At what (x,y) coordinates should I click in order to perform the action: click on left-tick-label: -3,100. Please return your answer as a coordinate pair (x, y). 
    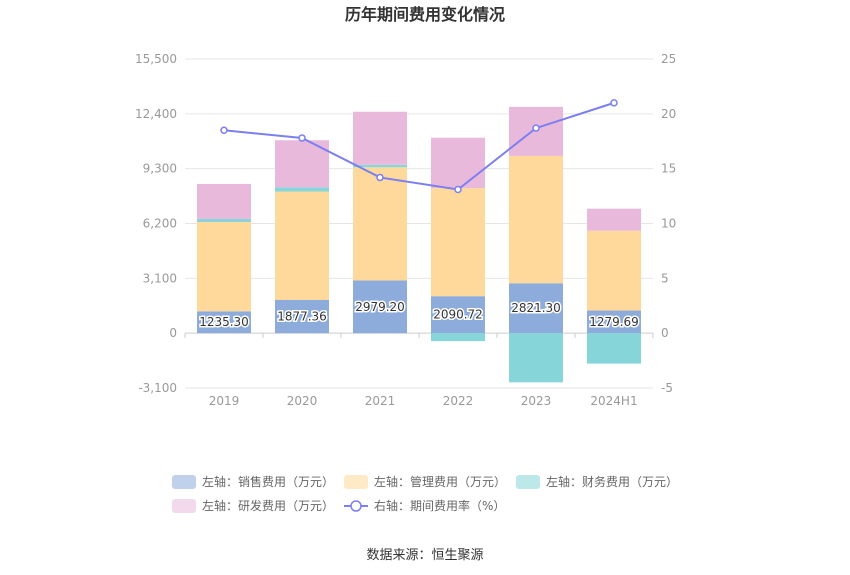
    Looking at the image, I should click on (157, 388).